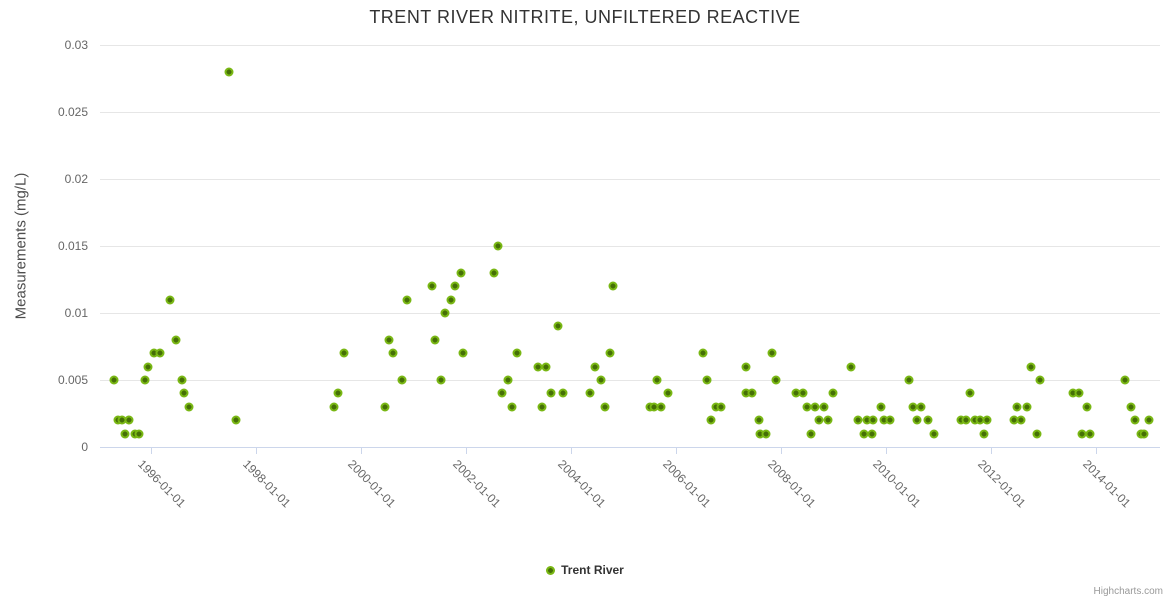 This screenshot has height=600, width=1170. I want to click on legend: Trent River, so click(585, 570).